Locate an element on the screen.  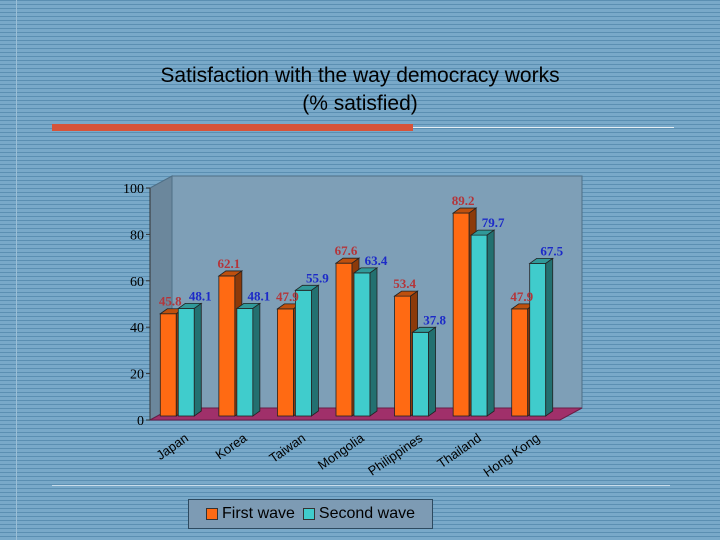
category-label: Taiwan is located at coordinates (287, 447).